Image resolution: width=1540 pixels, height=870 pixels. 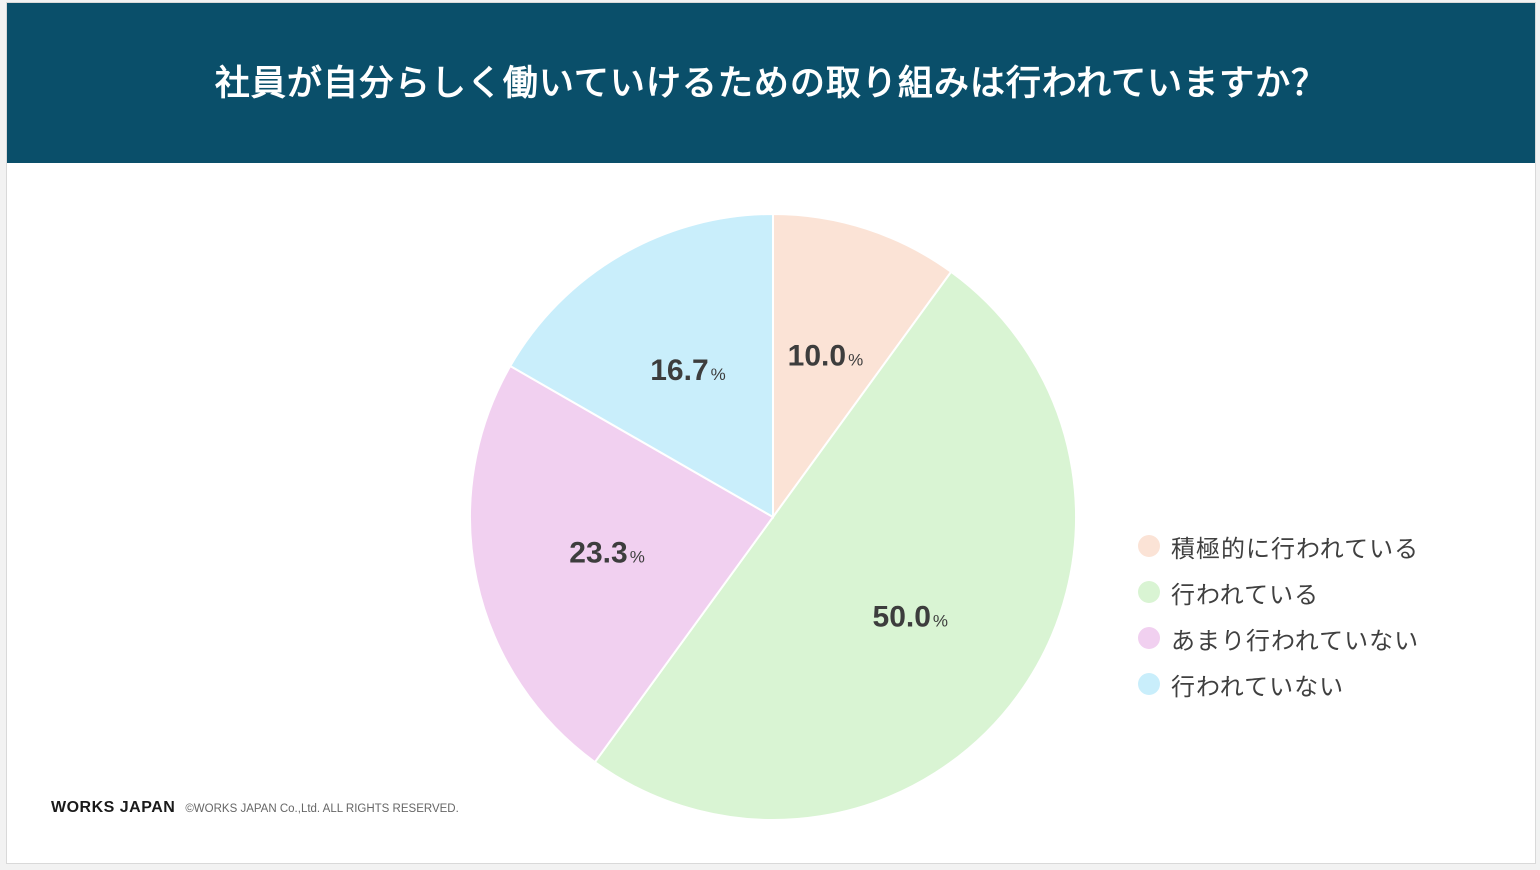 I want to click on slice-label-0: 10.0%, so click(x=826, y=356).